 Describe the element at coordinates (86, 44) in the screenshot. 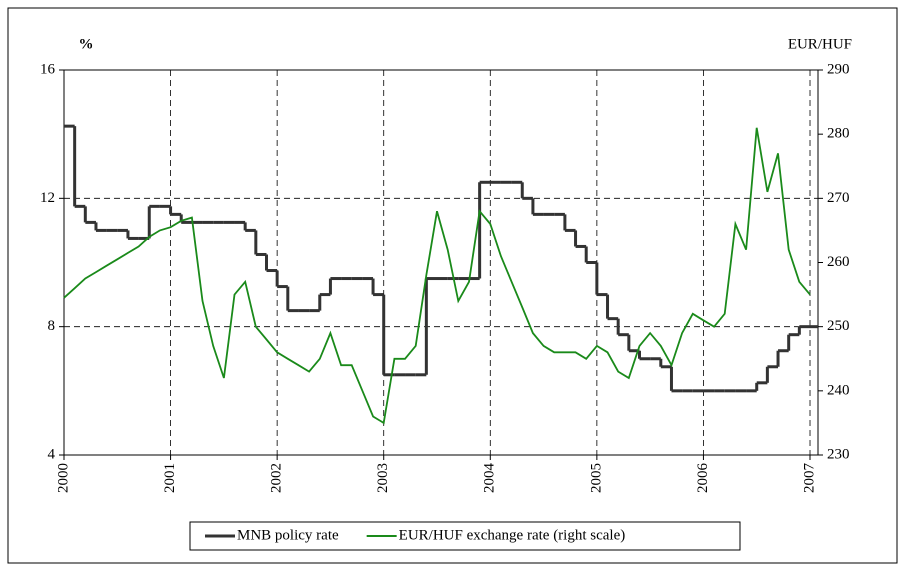

I see `y-axis-label: %` at that location.